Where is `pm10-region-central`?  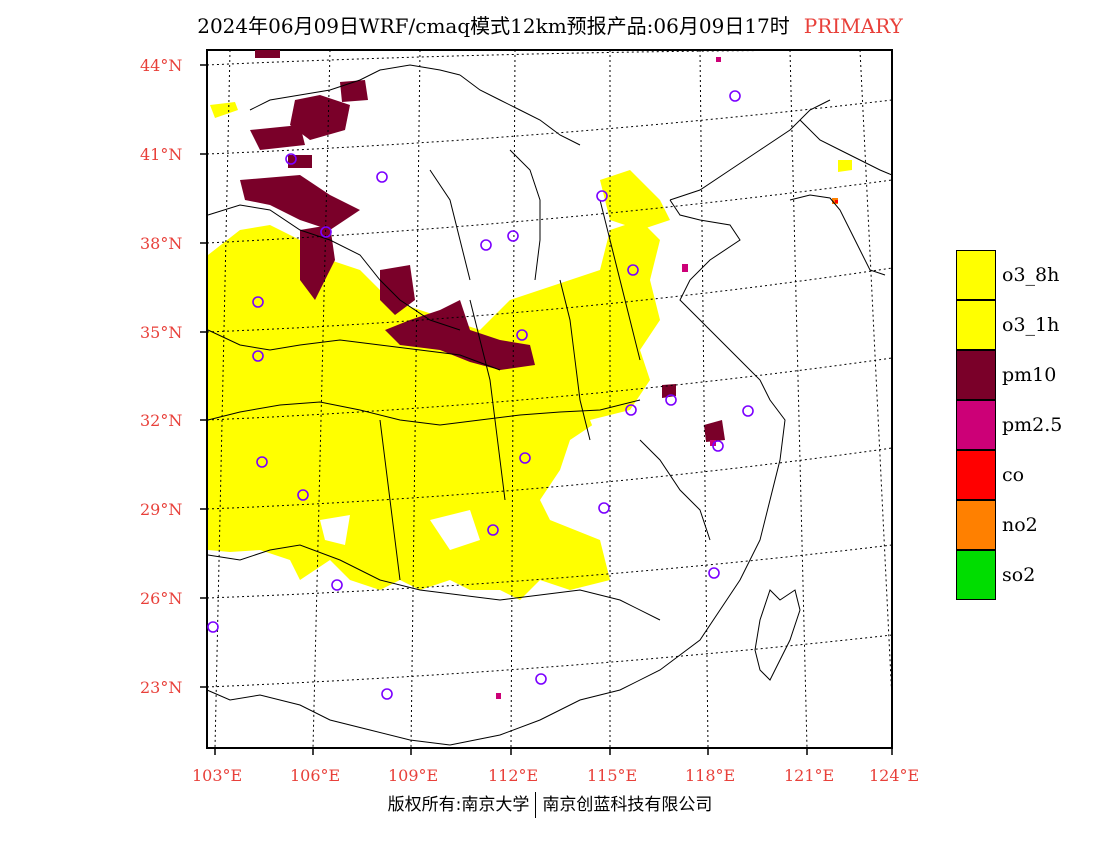
pm10-region-central is located at coordinates (460, 335).